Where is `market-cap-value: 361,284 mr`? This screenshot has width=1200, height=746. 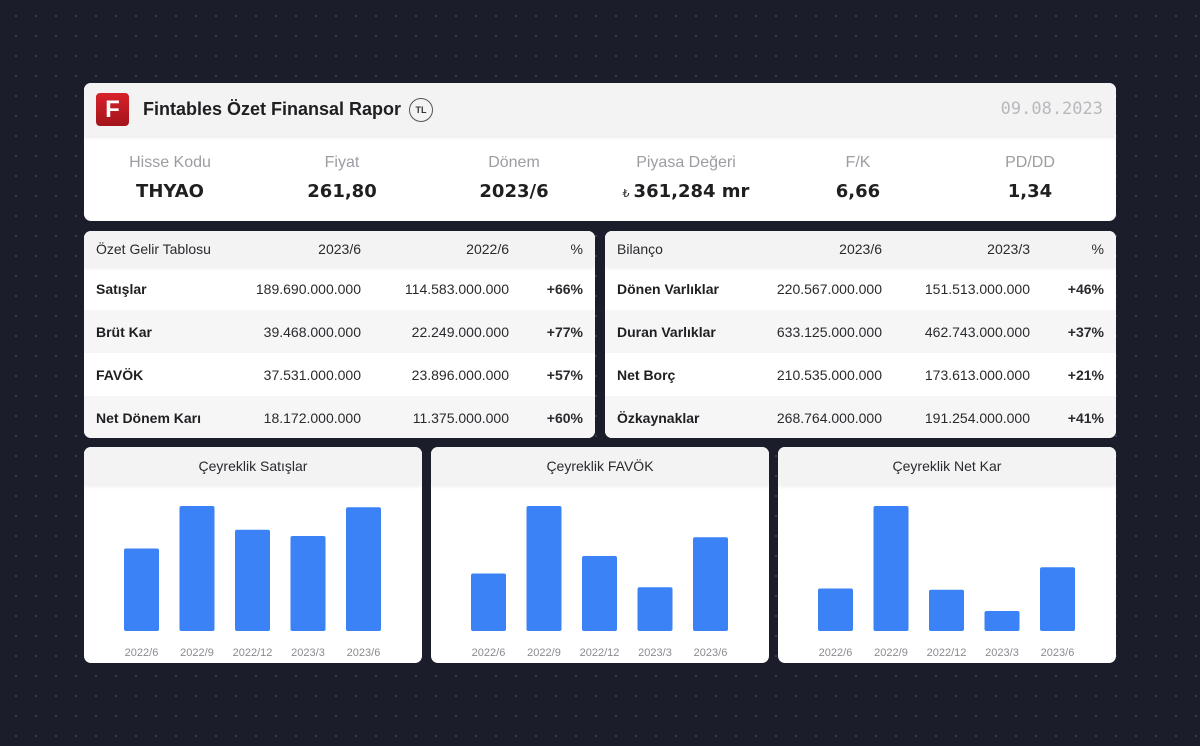 market-cap-value: 361,284 mr is located at coordinates (691, 191).